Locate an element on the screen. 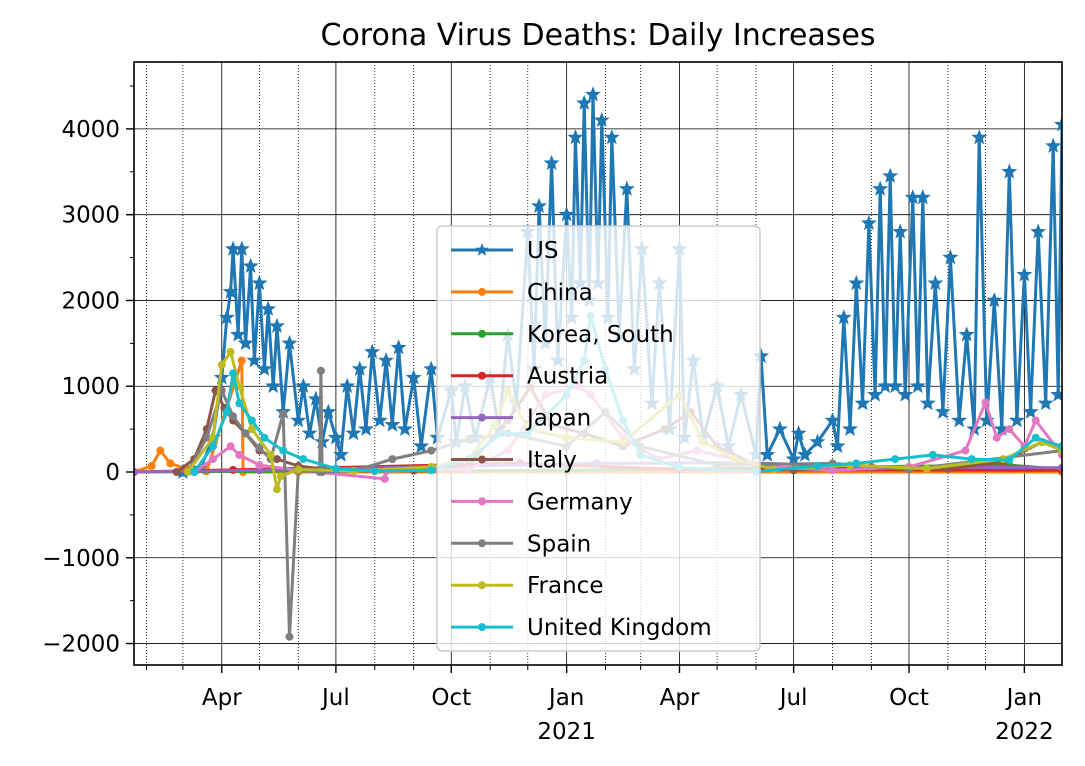  x-tick-label: Jul is located at coordinates (793, 698).